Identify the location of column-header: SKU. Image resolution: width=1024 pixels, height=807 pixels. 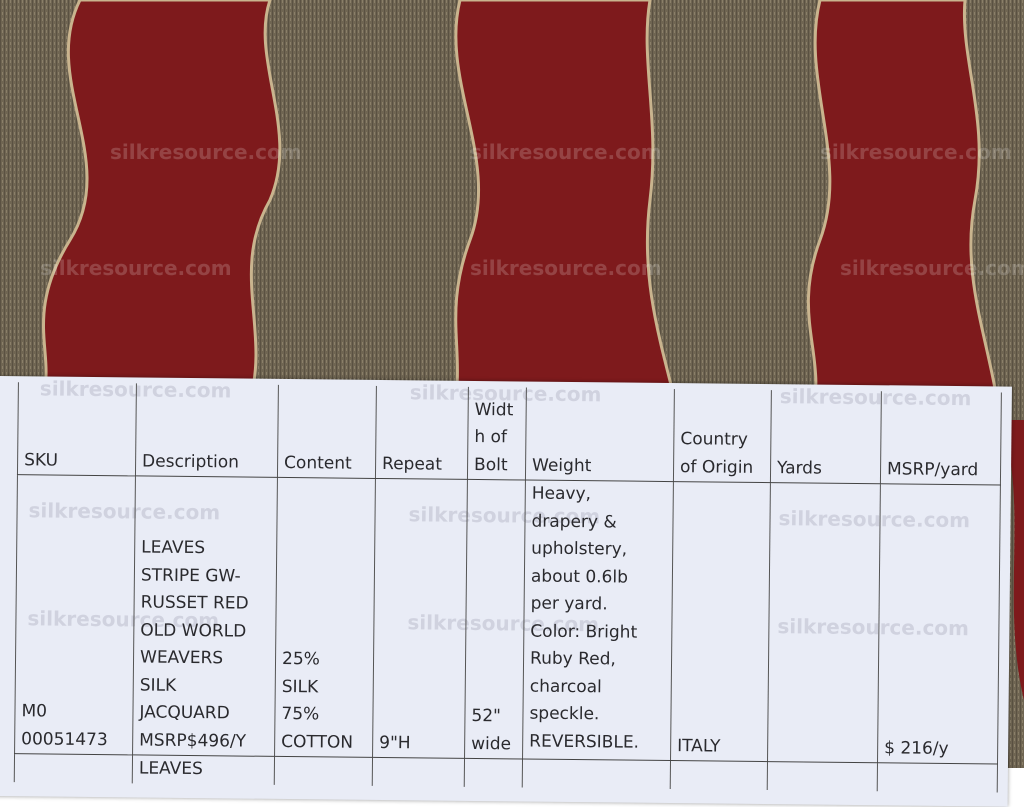
(77, 429).